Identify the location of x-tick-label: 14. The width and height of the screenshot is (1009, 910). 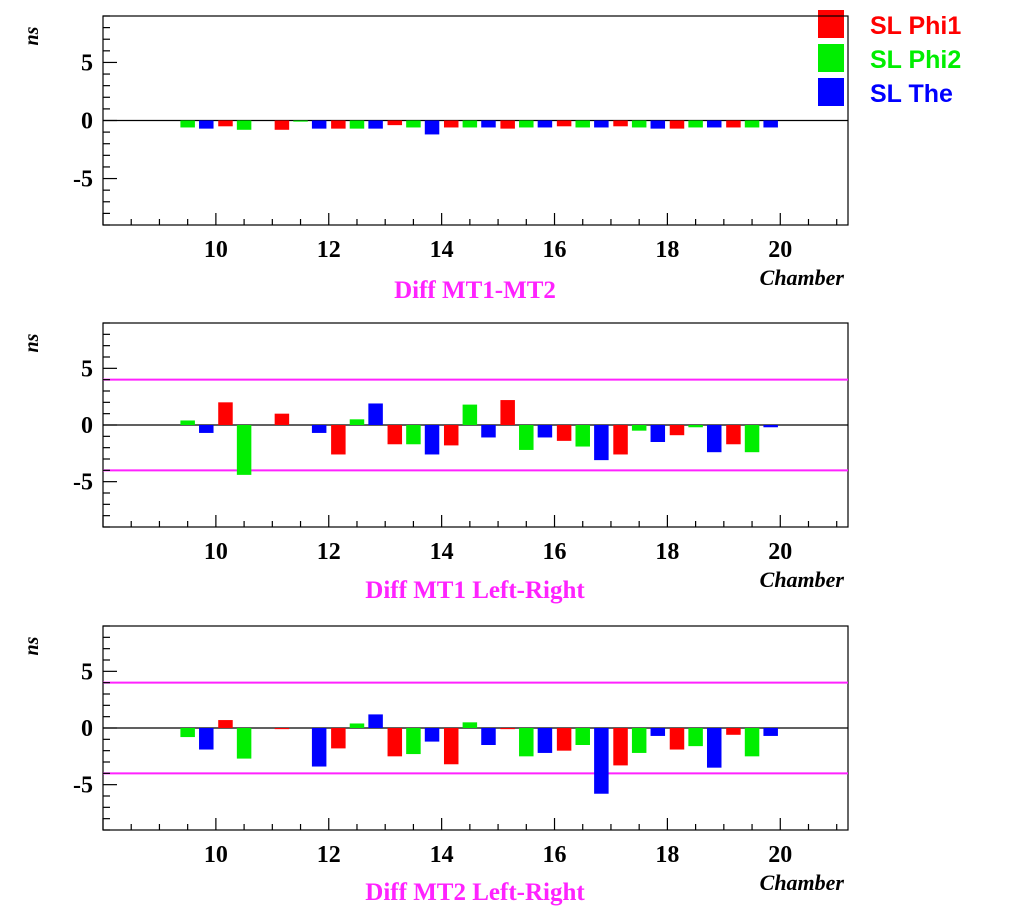
(442, 250).